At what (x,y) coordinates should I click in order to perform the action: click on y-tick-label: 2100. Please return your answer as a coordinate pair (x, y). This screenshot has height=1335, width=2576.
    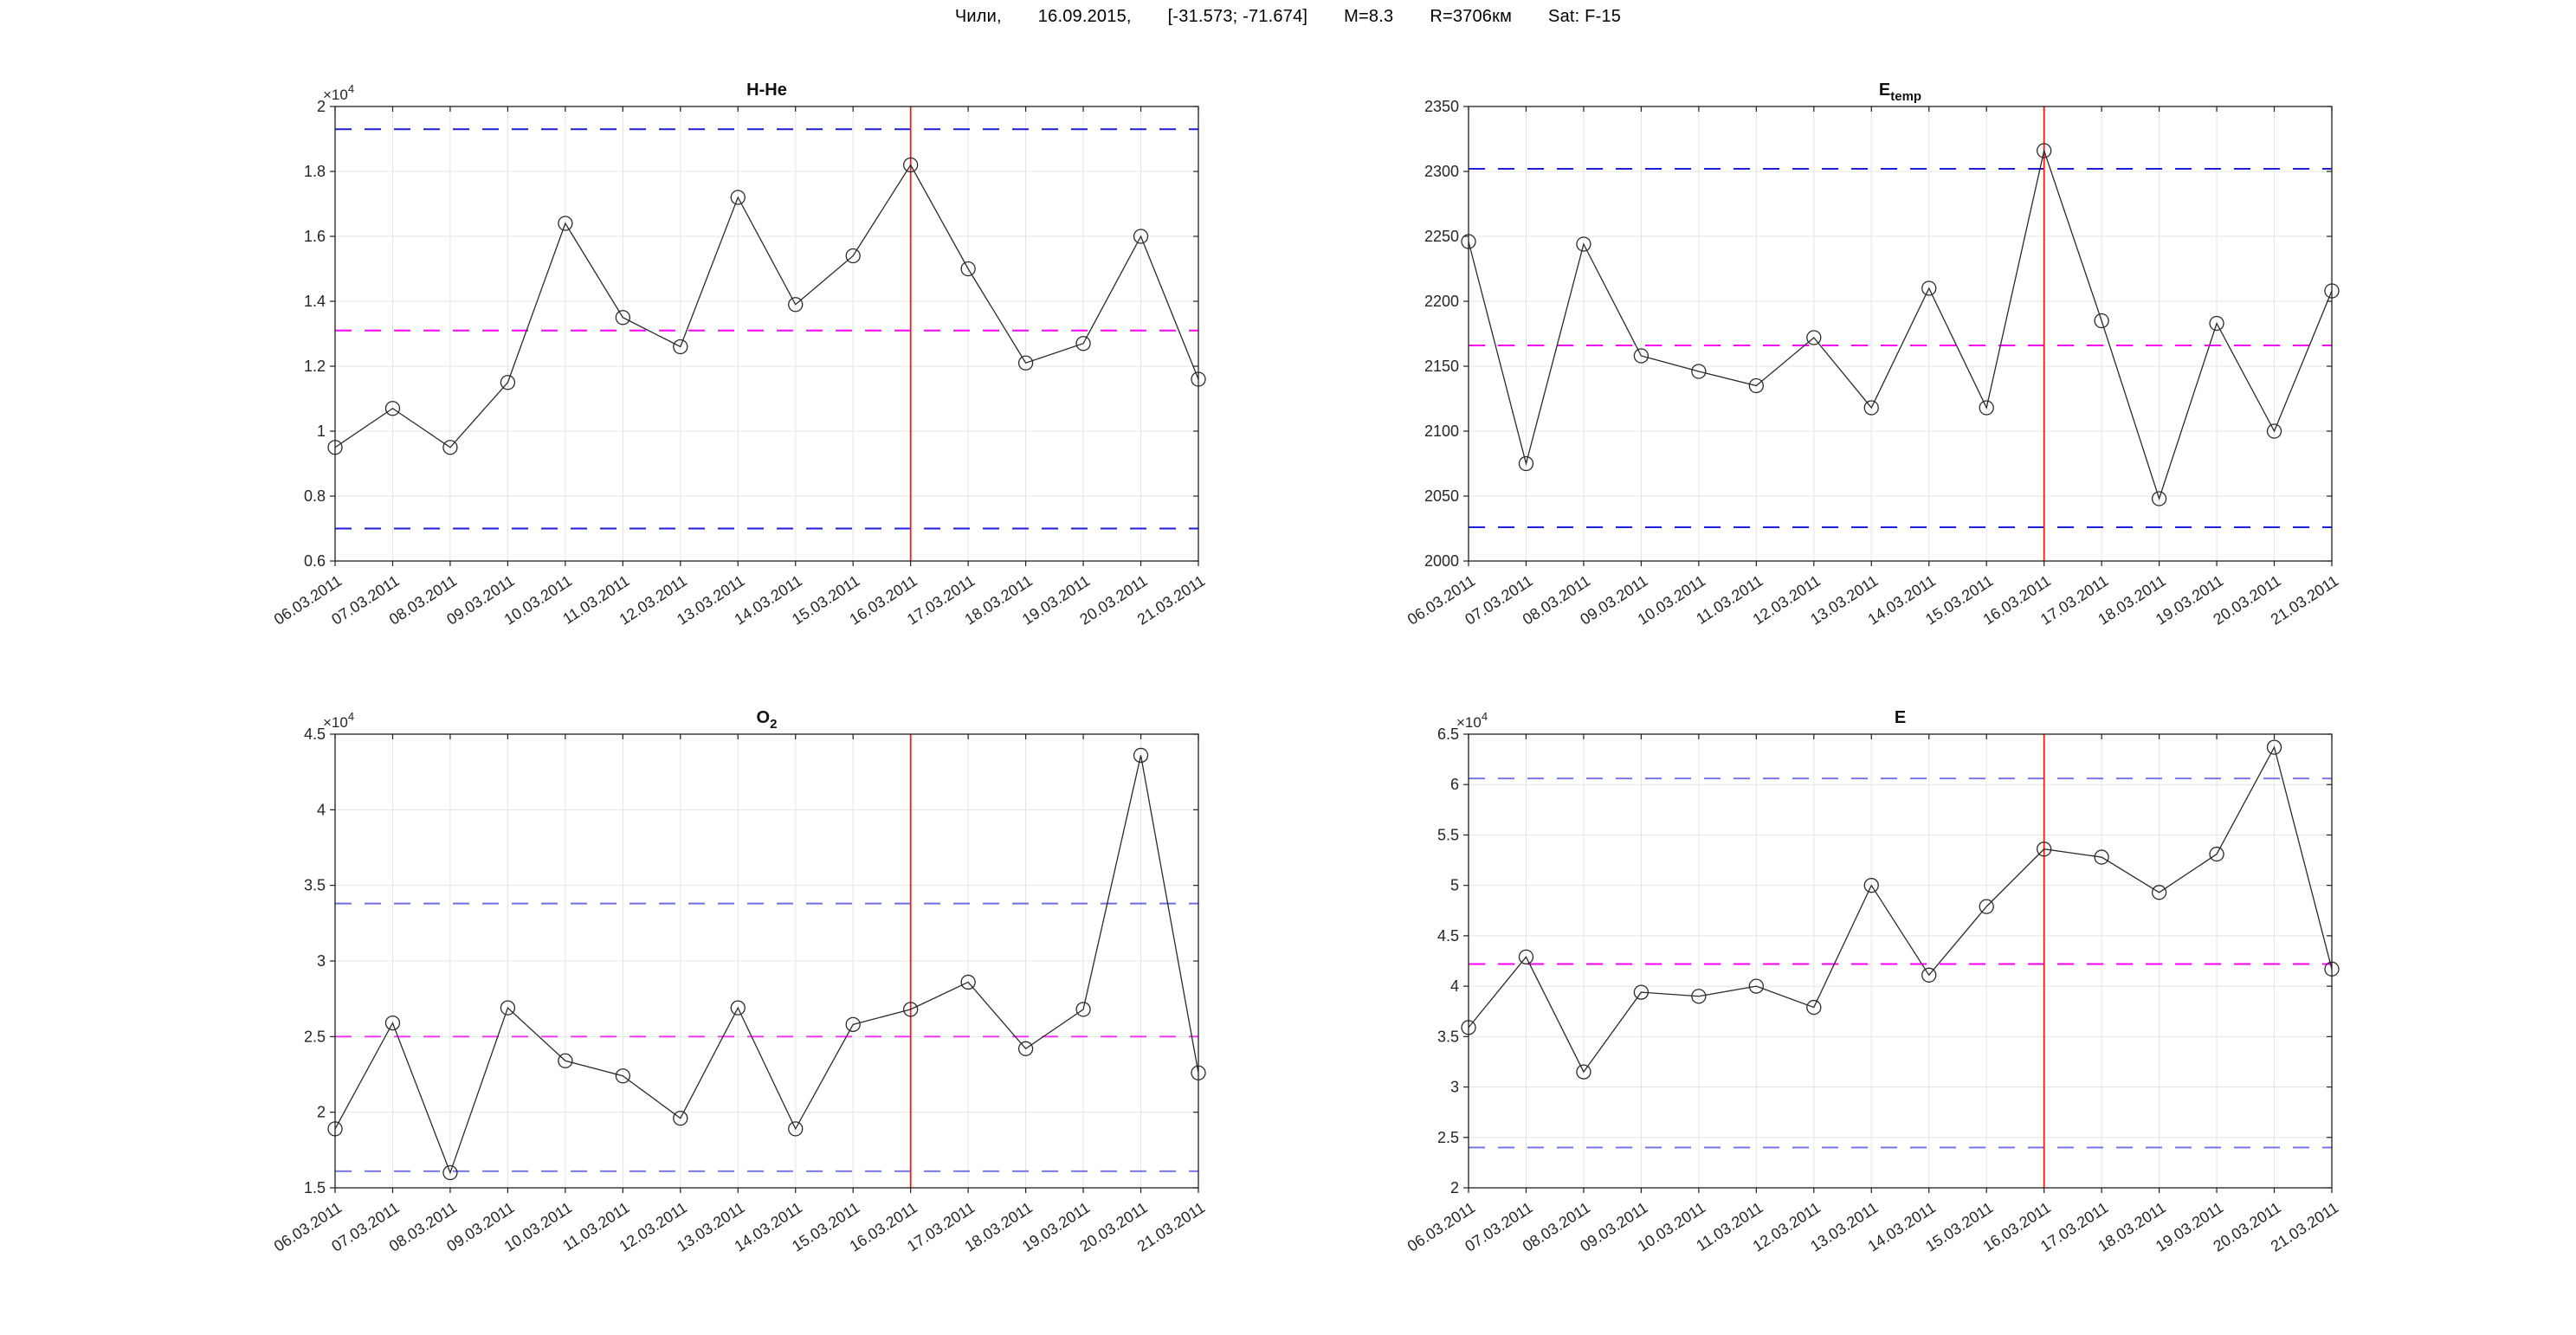
    Looking at the image, I should click on (1441, 431).